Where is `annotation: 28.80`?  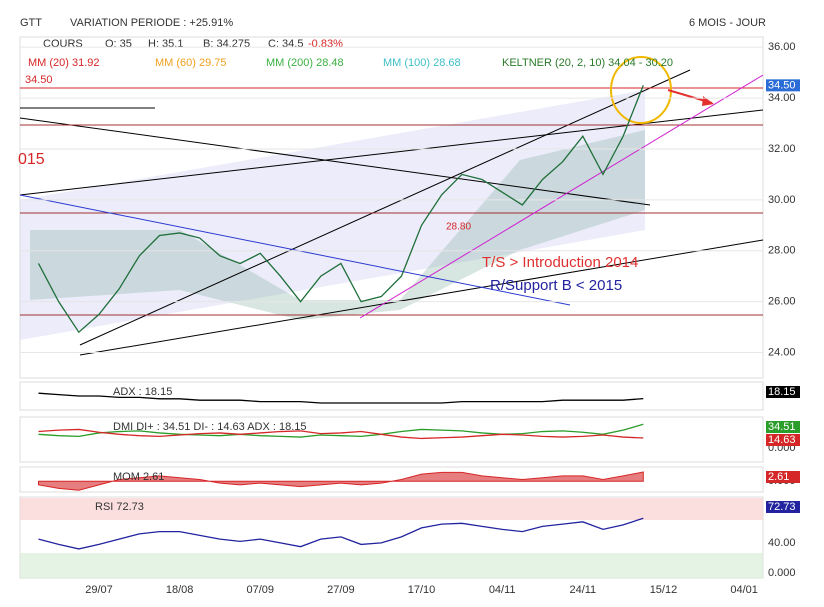 annotation: 28.80 is located at coordinates (458, 227).